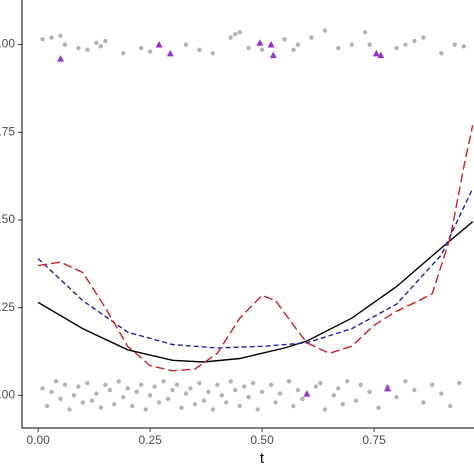 Image resolution: width=474 pixels, height=474 pixels. I want to click on y-tick-label: 0.75, so click(7, 131).